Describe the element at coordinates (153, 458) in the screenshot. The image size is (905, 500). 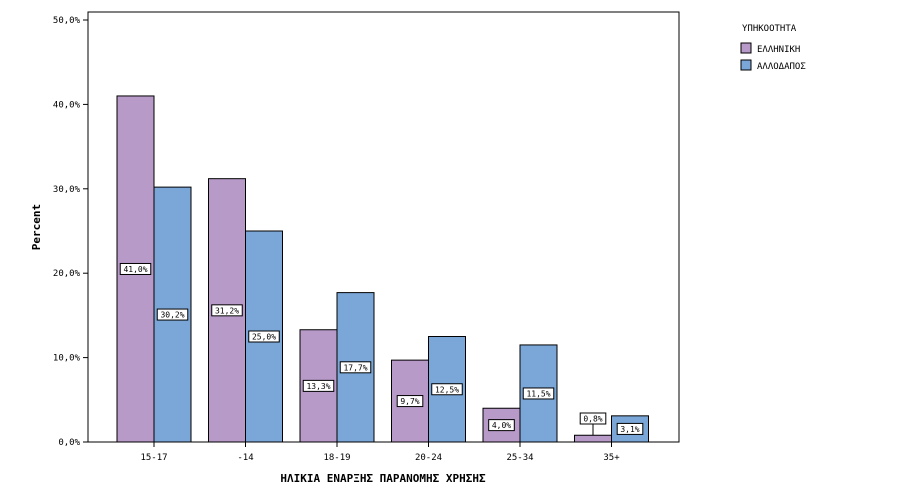
I see `x-tick-label: 15-17` at that location.